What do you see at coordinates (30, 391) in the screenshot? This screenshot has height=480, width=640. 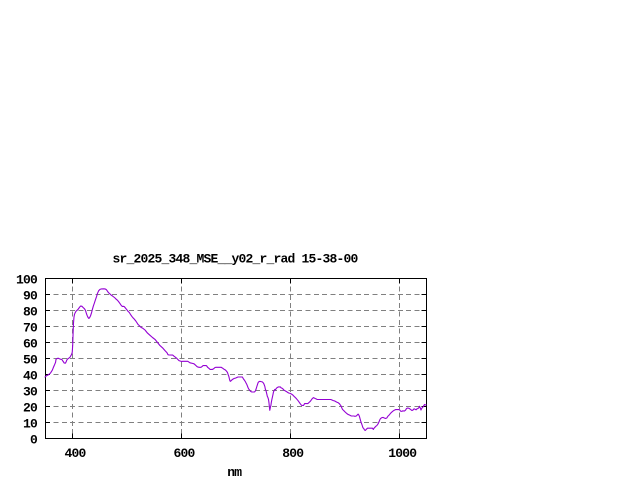 I see `svg-text: 30` at bounding box center [30, 391].